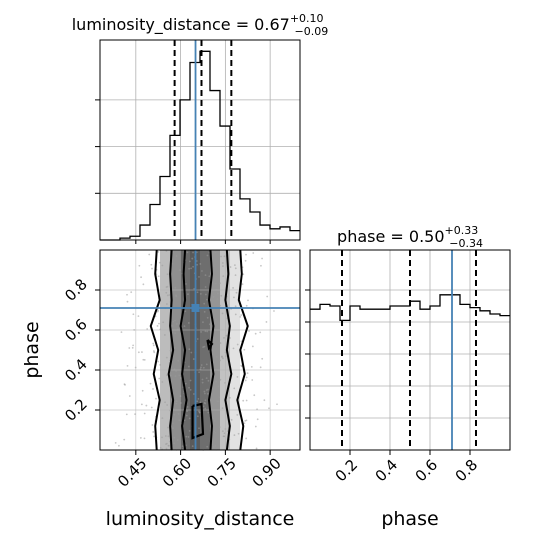 This screenshot has height=550, width=550. I want to click on title-luminosity-distance-main: luminosity_distance = 0.67, so click(181, 25).